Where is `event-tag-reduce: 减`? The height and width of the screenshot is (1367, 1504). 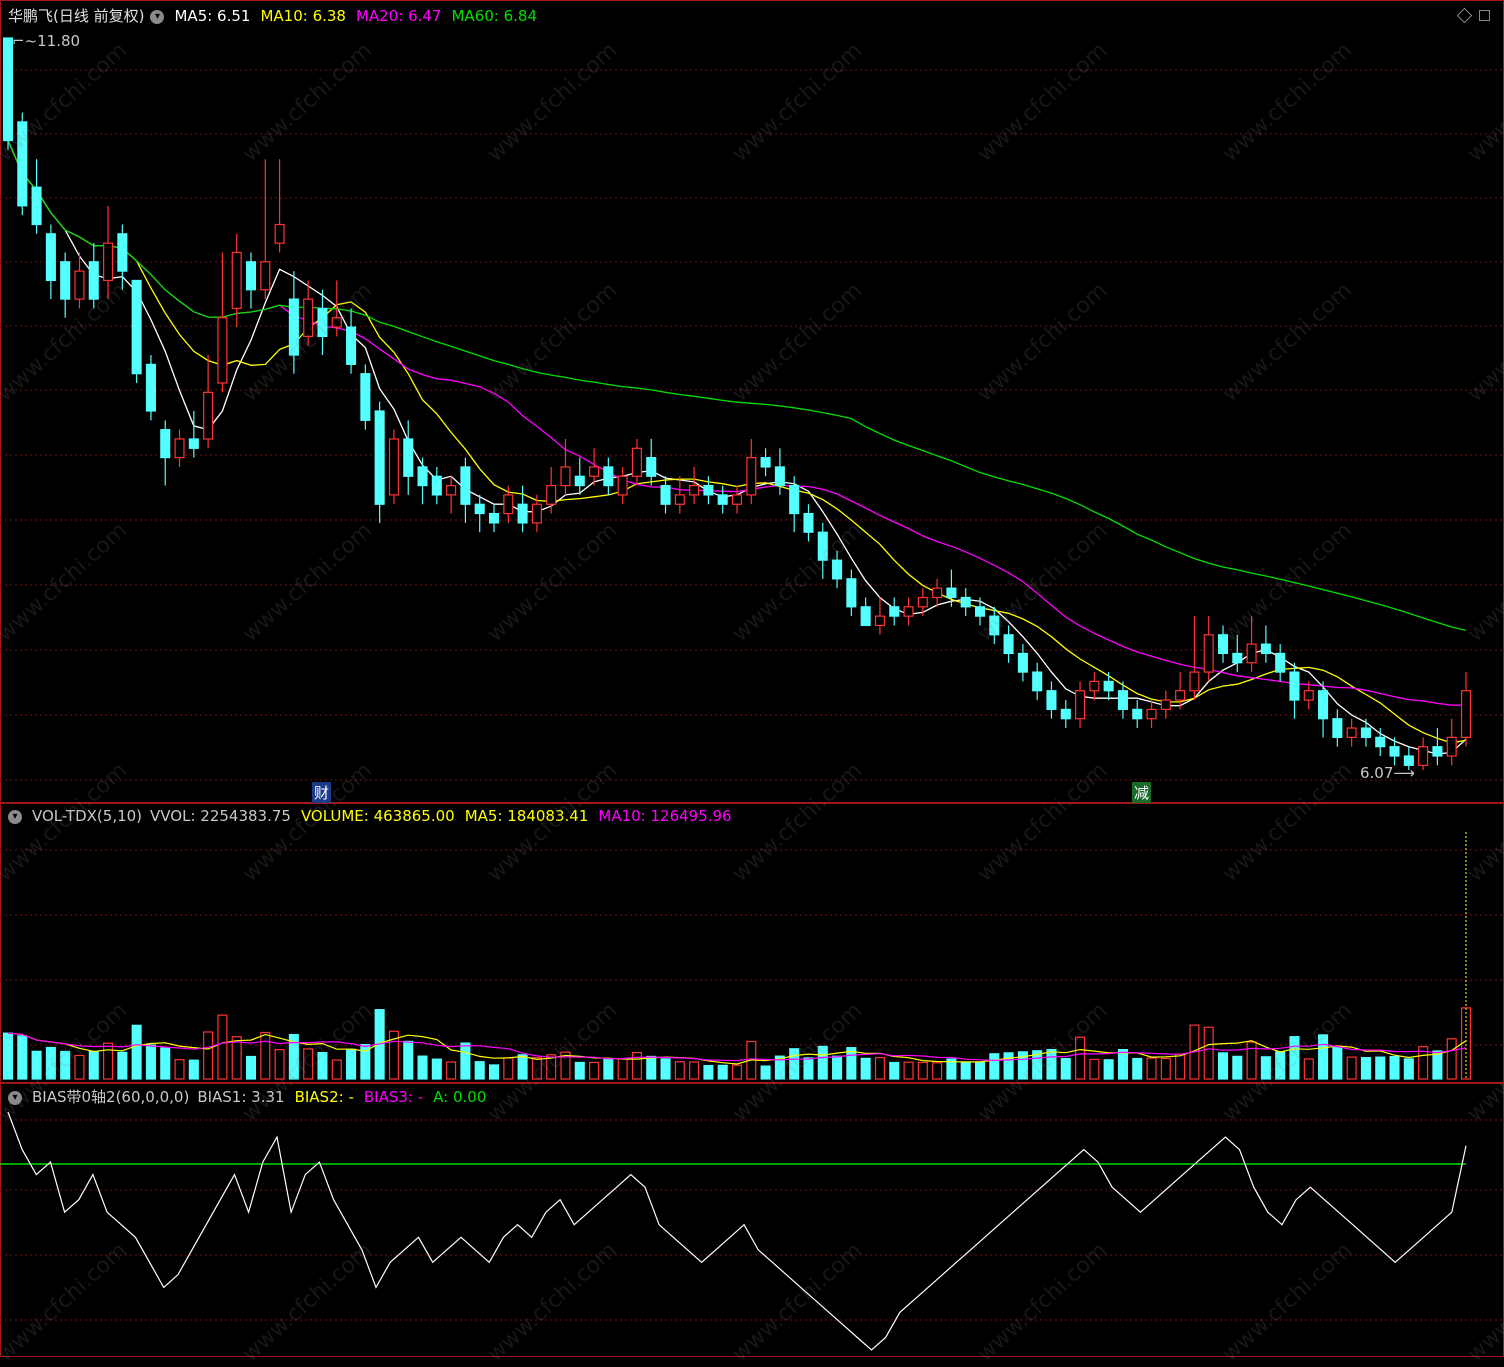 event-tag-reduce: 减 is located at coordinates (1142, 792).